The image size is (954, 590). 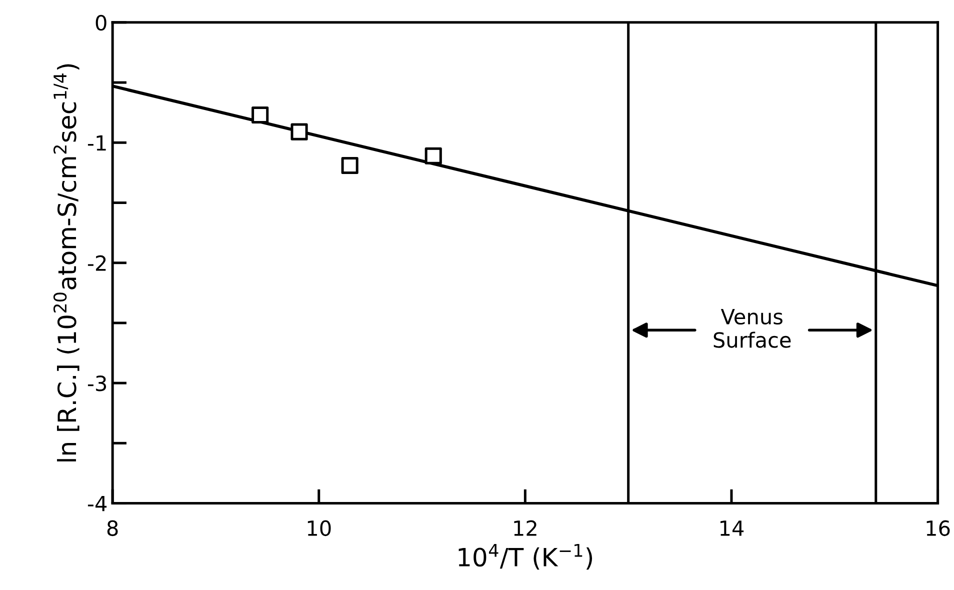 What do you see at coordinates (97, 143) in the screenshot?
I see `y-tick-label: -1` at bounding box center [97, 143].